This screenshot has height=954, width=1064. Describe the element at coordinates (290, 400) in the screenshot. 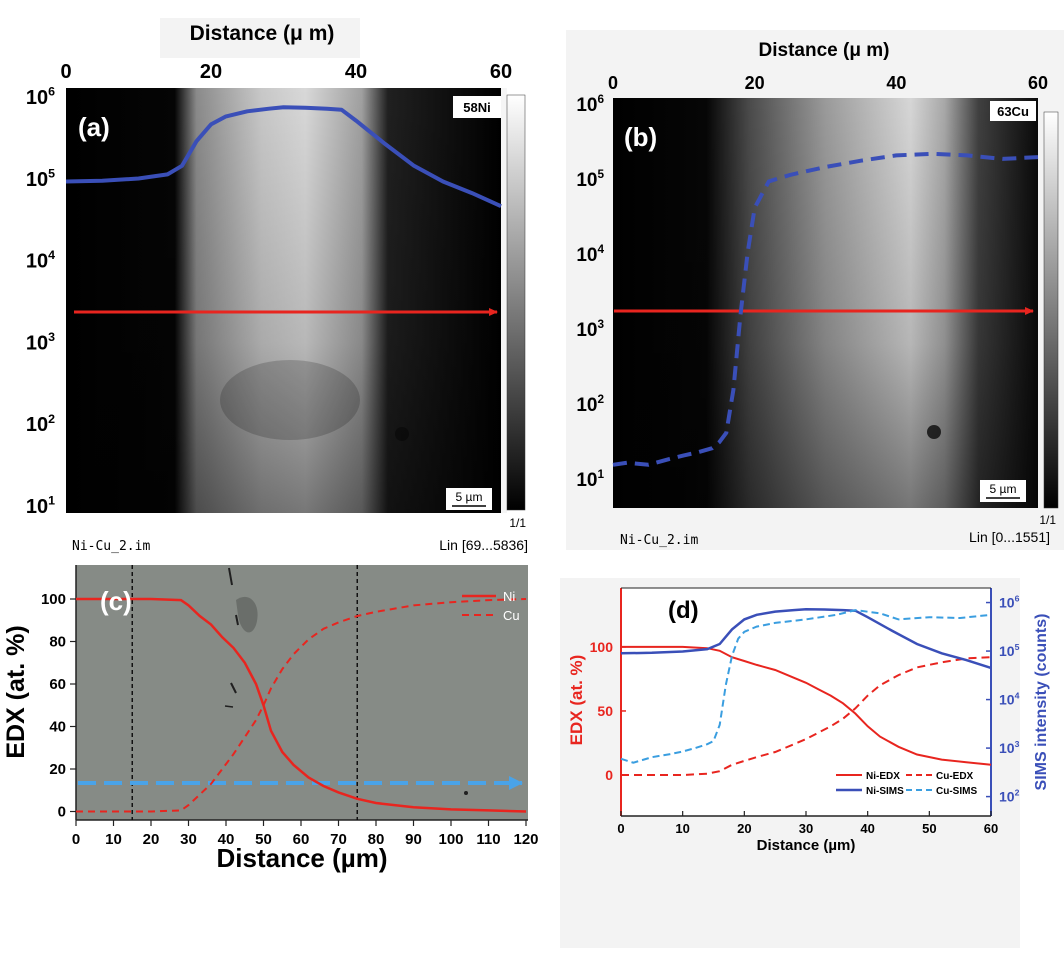

I see `panel-a-dark-feature` at that location.